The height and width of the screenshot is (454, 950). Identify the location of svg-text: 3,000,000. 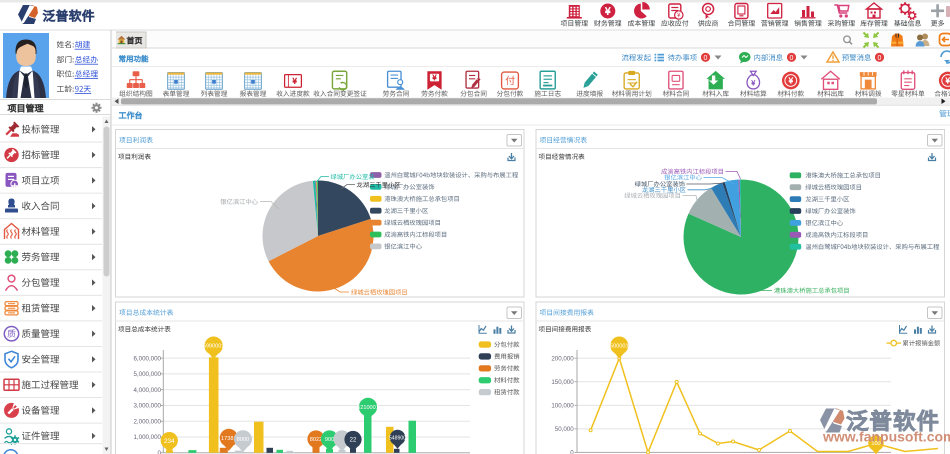
(147, 406).